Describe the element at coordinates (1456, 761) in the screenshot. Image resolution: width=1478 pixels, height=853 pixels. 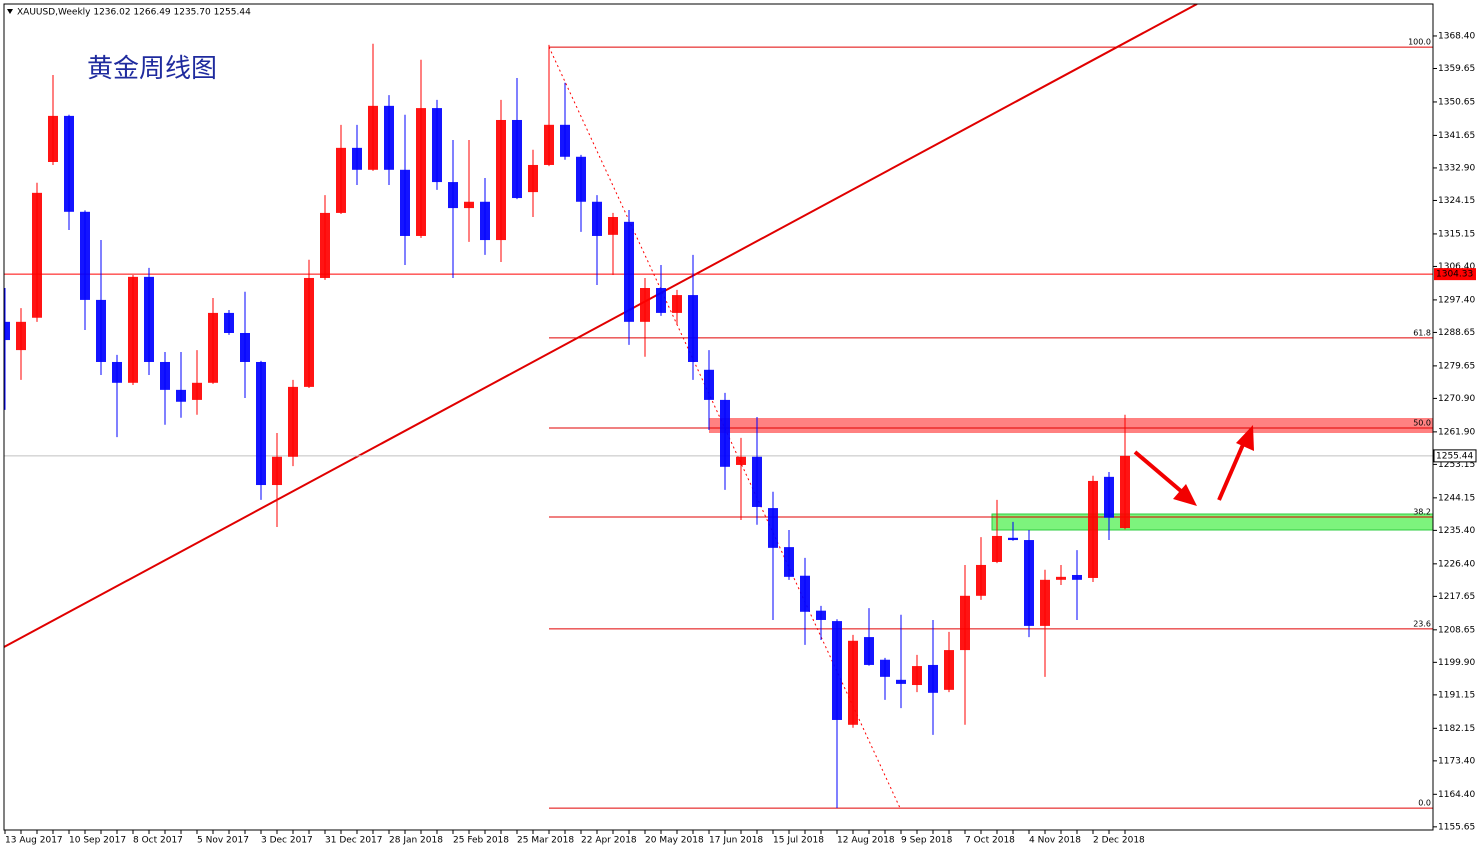
I see `y-tick-label: 1173.40` at that location.